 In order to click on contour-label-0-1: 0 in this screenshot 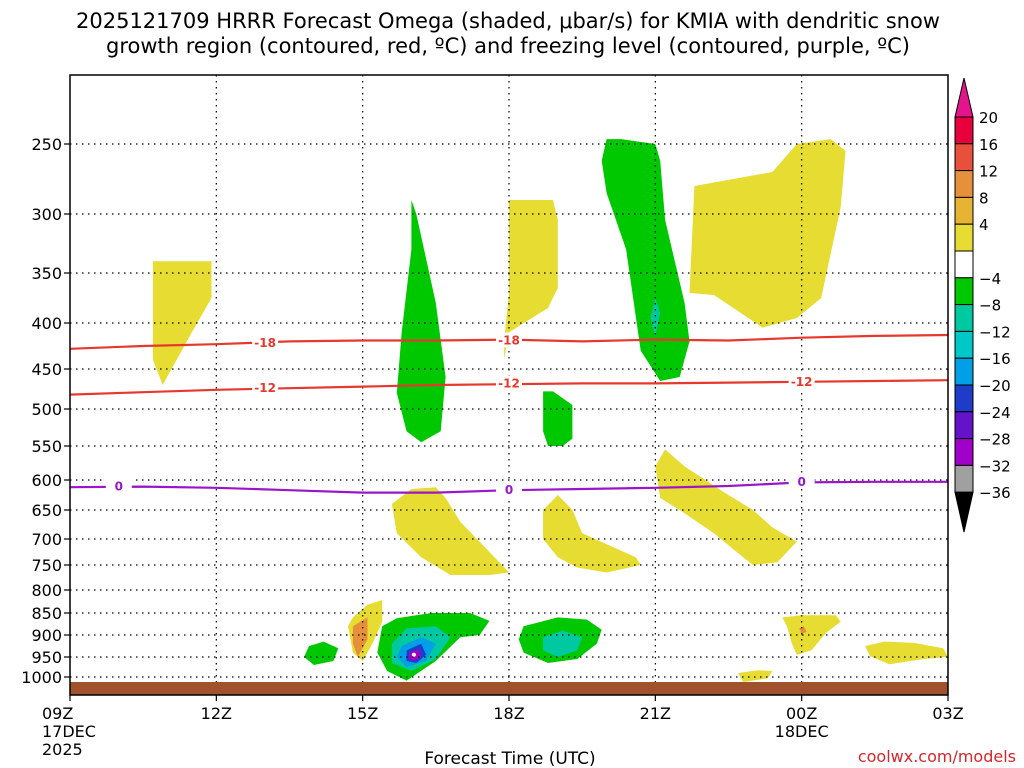, I will do `click(509, 490)`.